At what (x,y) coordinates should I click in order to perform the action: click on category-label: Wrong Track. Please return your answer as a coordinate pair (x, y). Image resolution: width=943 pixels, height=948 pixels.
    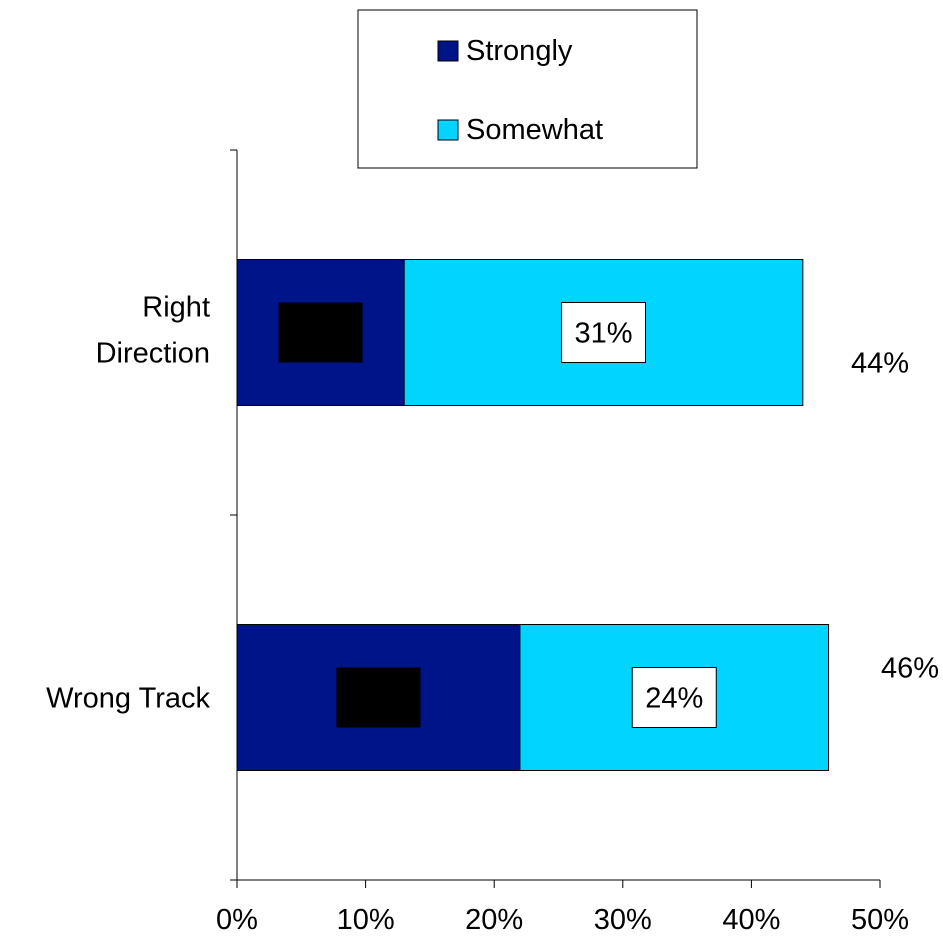
    Looking at the image, I should click on (128, 699).